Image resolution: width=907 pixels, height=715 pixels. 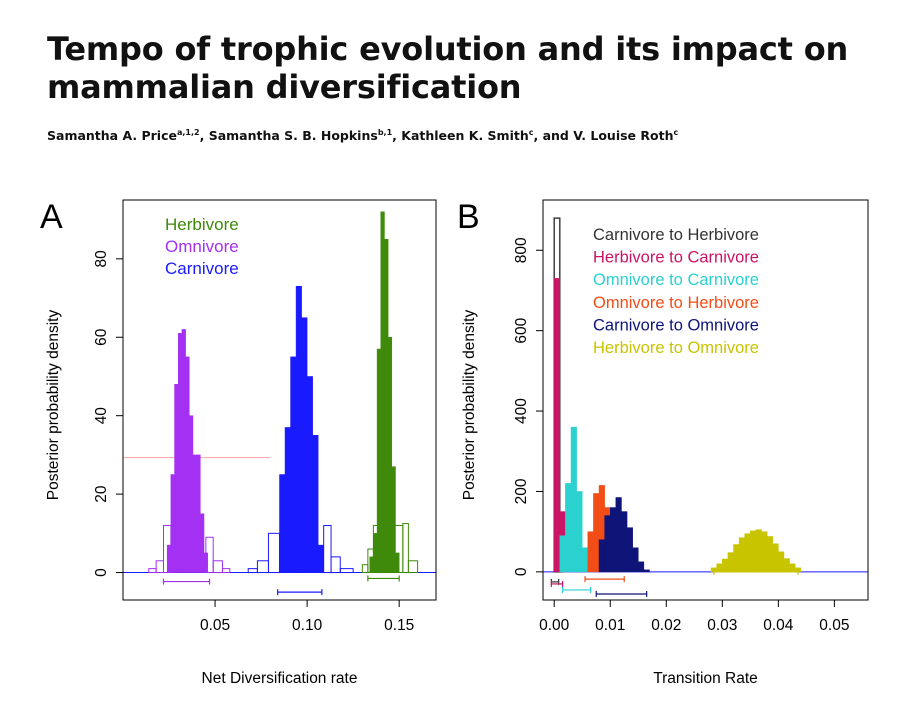 What do you see at coordinates (469, 405) in the screenshot?
I see `y-axis-label: Posterior probability density` at bounding box center [469, 405].